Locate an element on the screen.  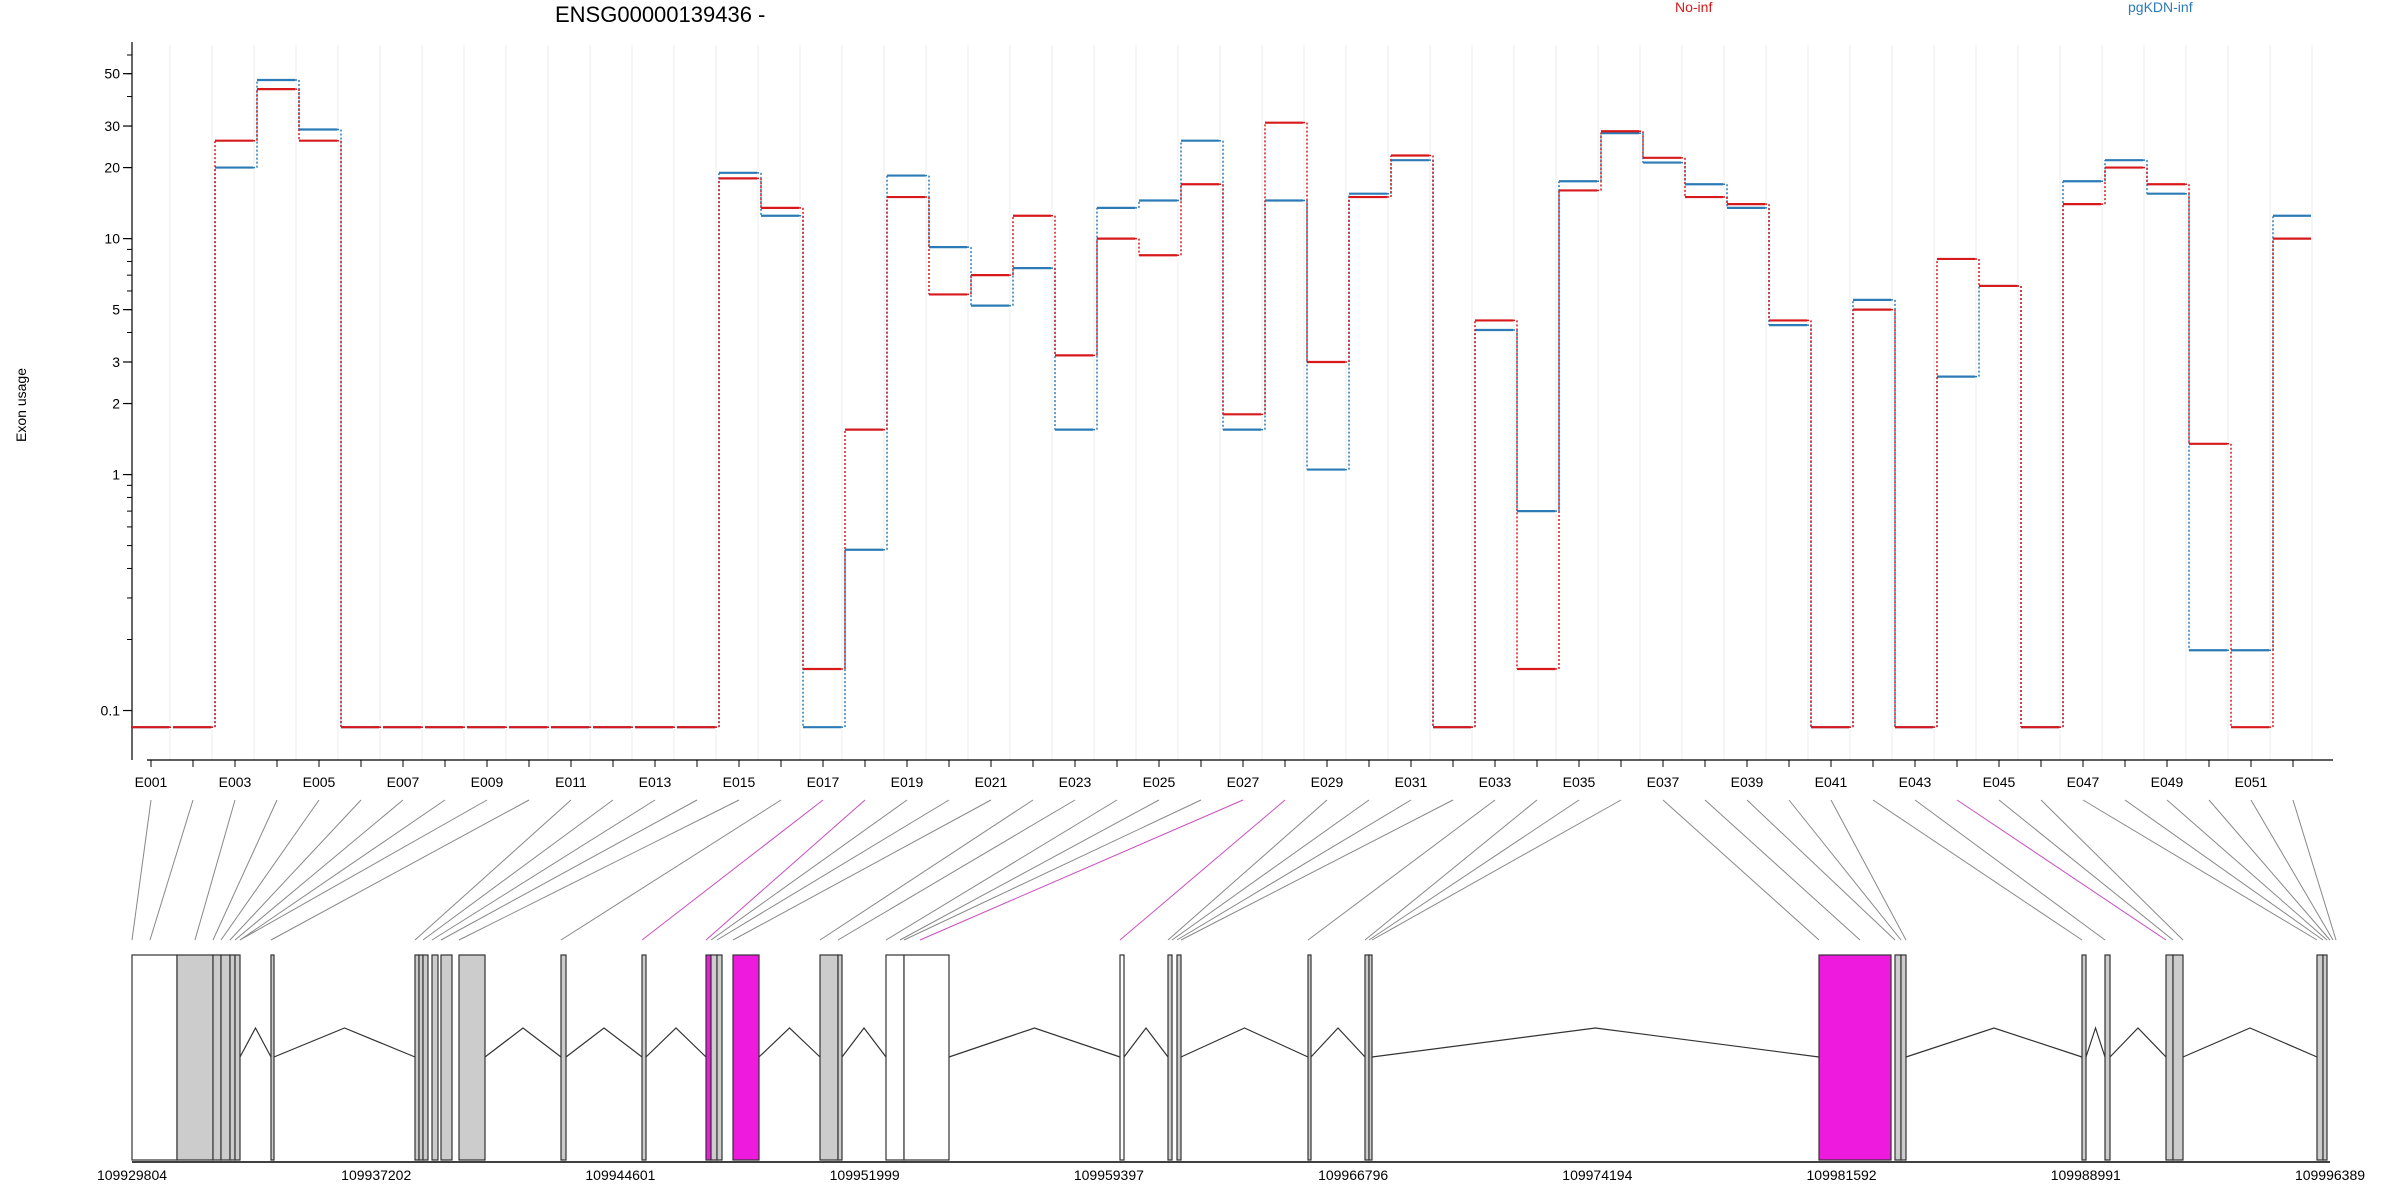
y-tick-label: 20 is located at coordinates (112, 168).